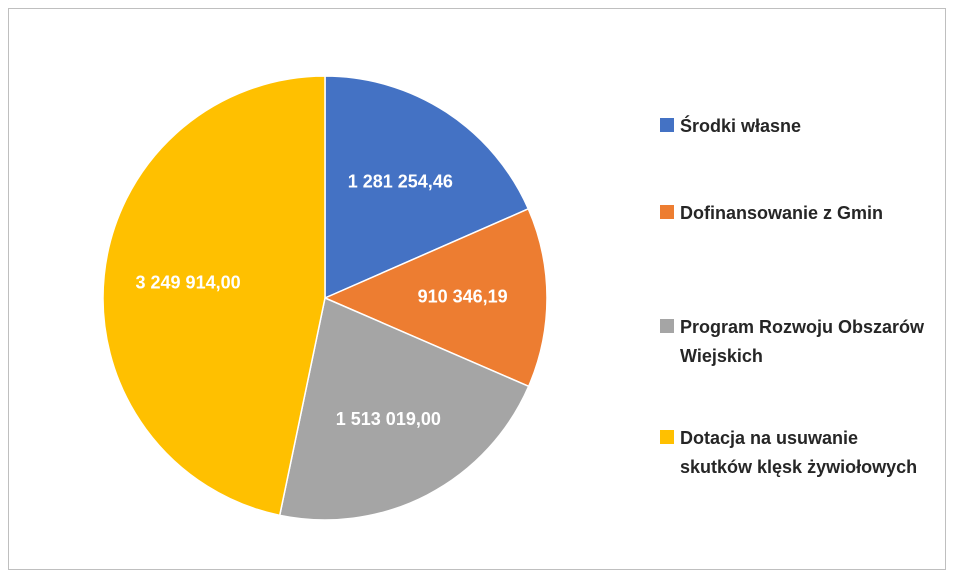 This screenshot has height=579, width=954. Describe the element at coordinates (782, 213) in the screenshot. I see `legend-label: Dofinansowanie z Gmin` at that location.